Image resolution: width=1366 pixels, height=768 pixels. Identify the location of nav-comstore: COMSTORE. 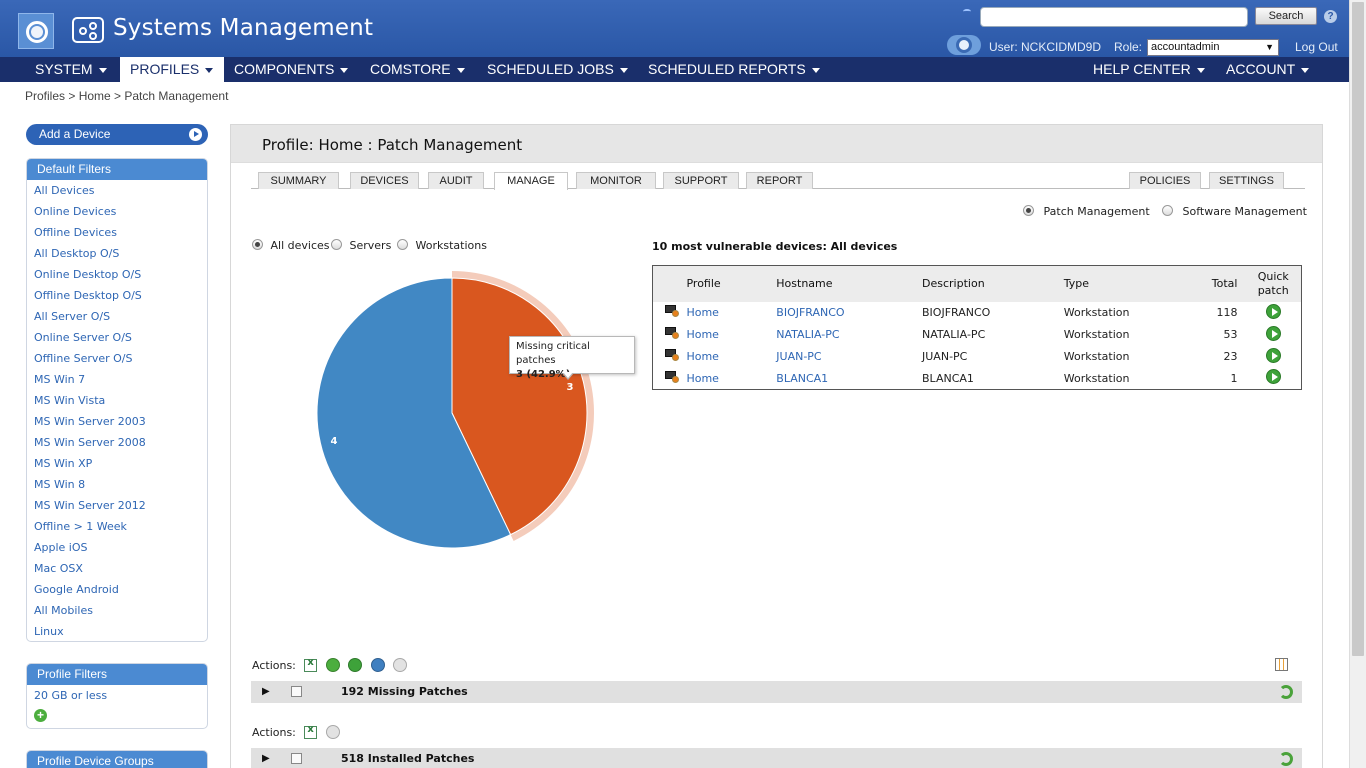
(418, 69).